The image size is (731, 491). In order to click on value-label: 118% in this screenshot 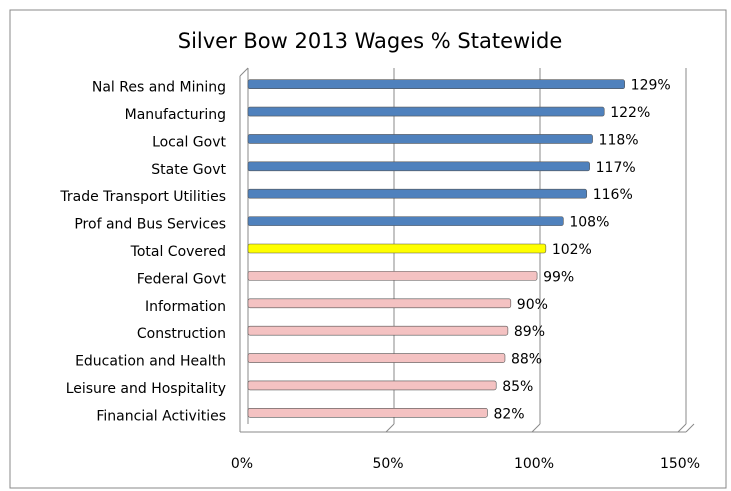, I will do `click(619, 140)`.